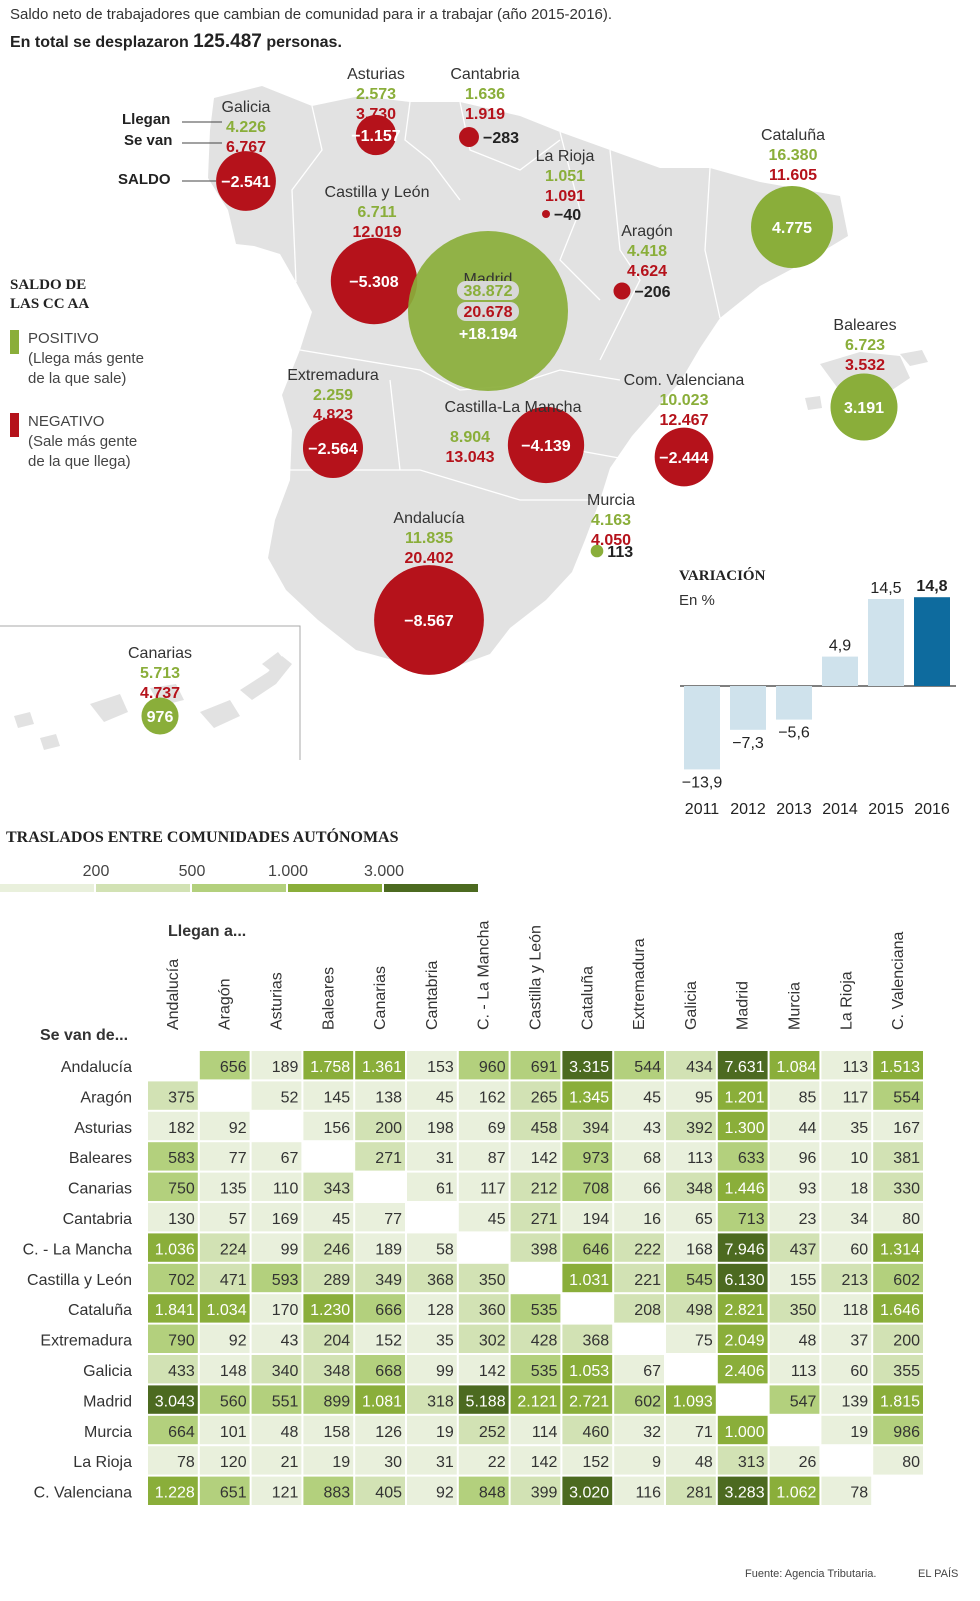  What do you see at coordinates (620, 552) in the screenshot?
I see `region-saldo-12: 113` at bounding box center [620, 552].